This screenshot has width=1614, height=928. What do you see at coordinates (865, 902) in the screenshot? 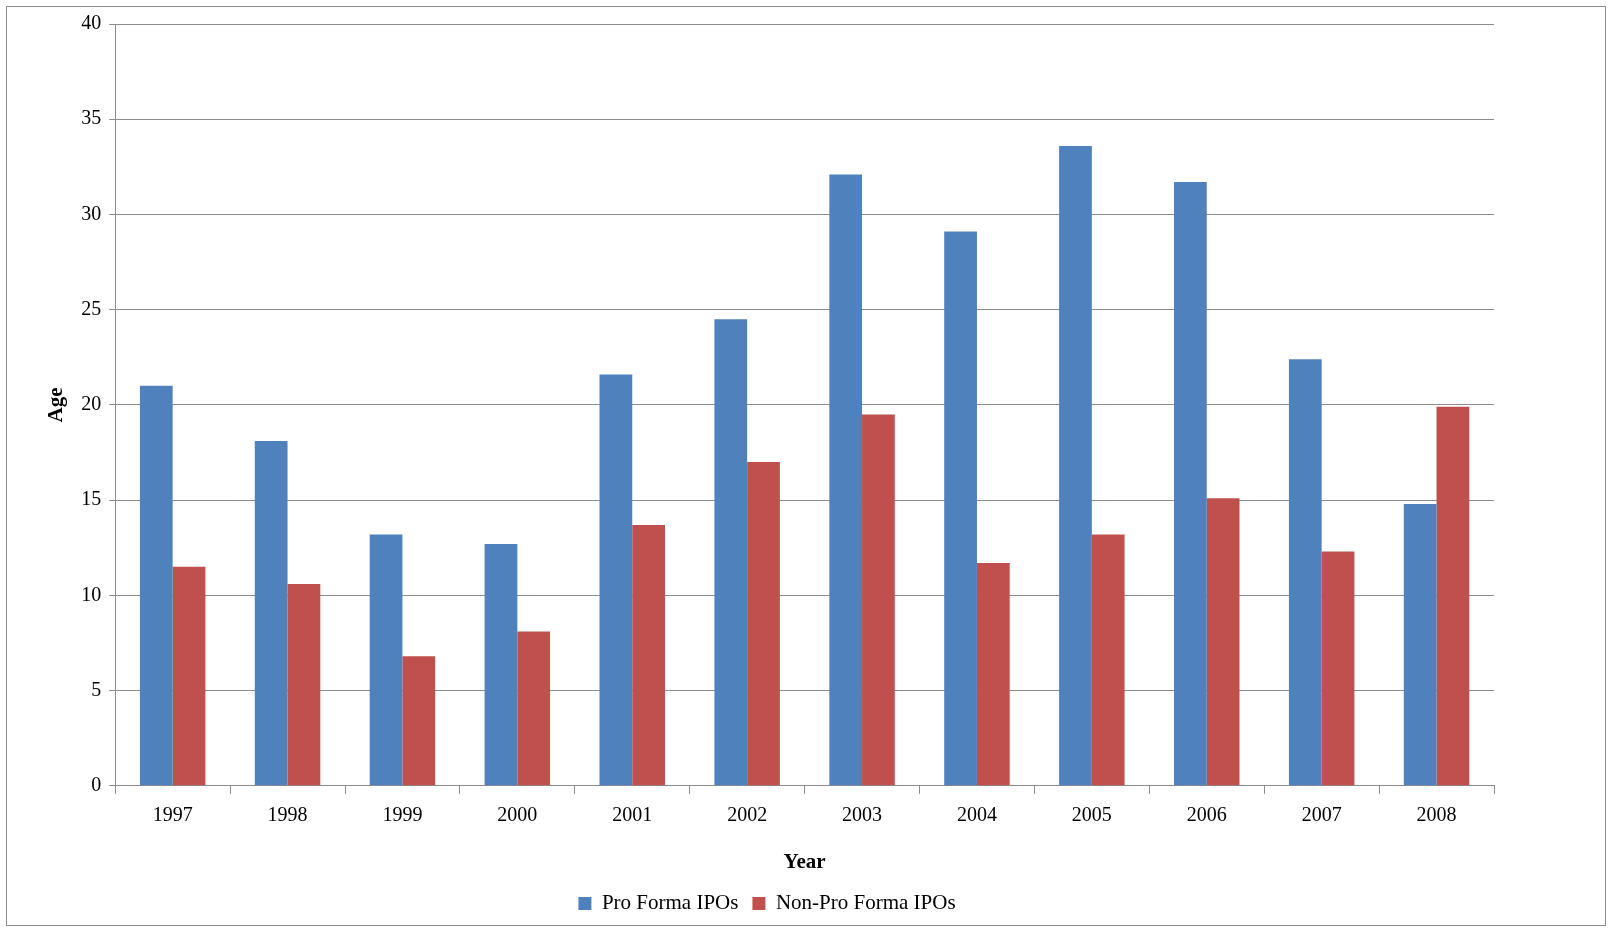
I see `legend-label: Non-Pro Forma IPOs` at bounding box center [865, 902].